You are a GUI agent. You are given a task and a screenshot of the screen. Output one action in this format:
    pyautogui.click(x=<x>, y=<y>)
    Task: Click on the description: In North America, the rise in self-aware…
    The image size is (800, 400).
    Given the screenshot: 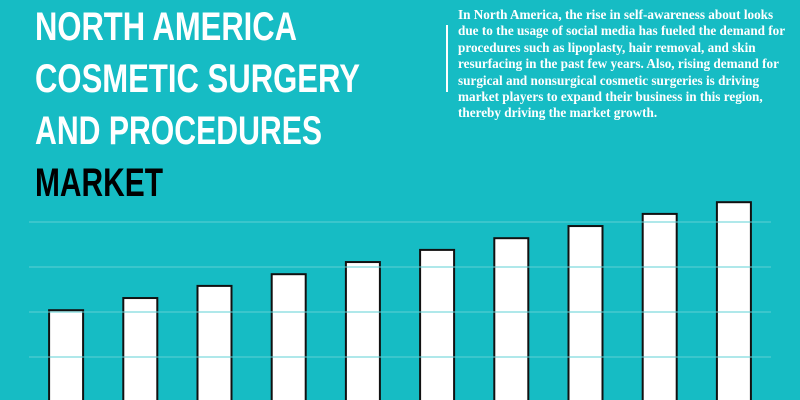 What is the action you would take?
    pyautogui.click(x=621, y=64)
    